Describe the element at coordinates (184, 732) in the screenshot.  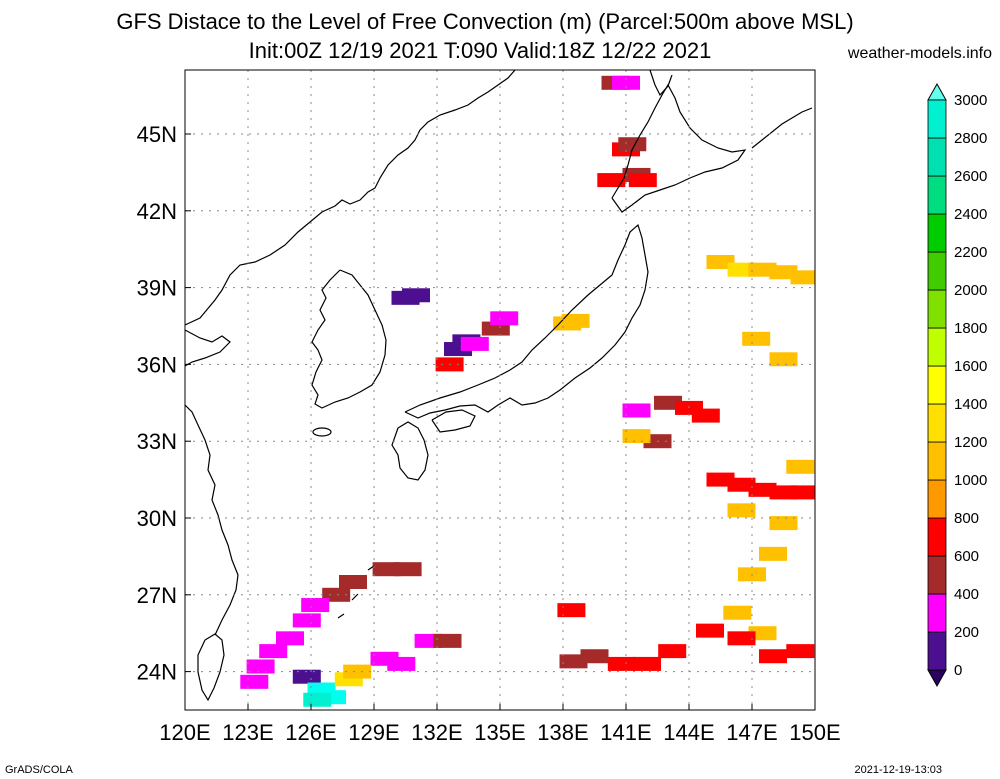
I see `lon-tick-label: 120E` at that location.